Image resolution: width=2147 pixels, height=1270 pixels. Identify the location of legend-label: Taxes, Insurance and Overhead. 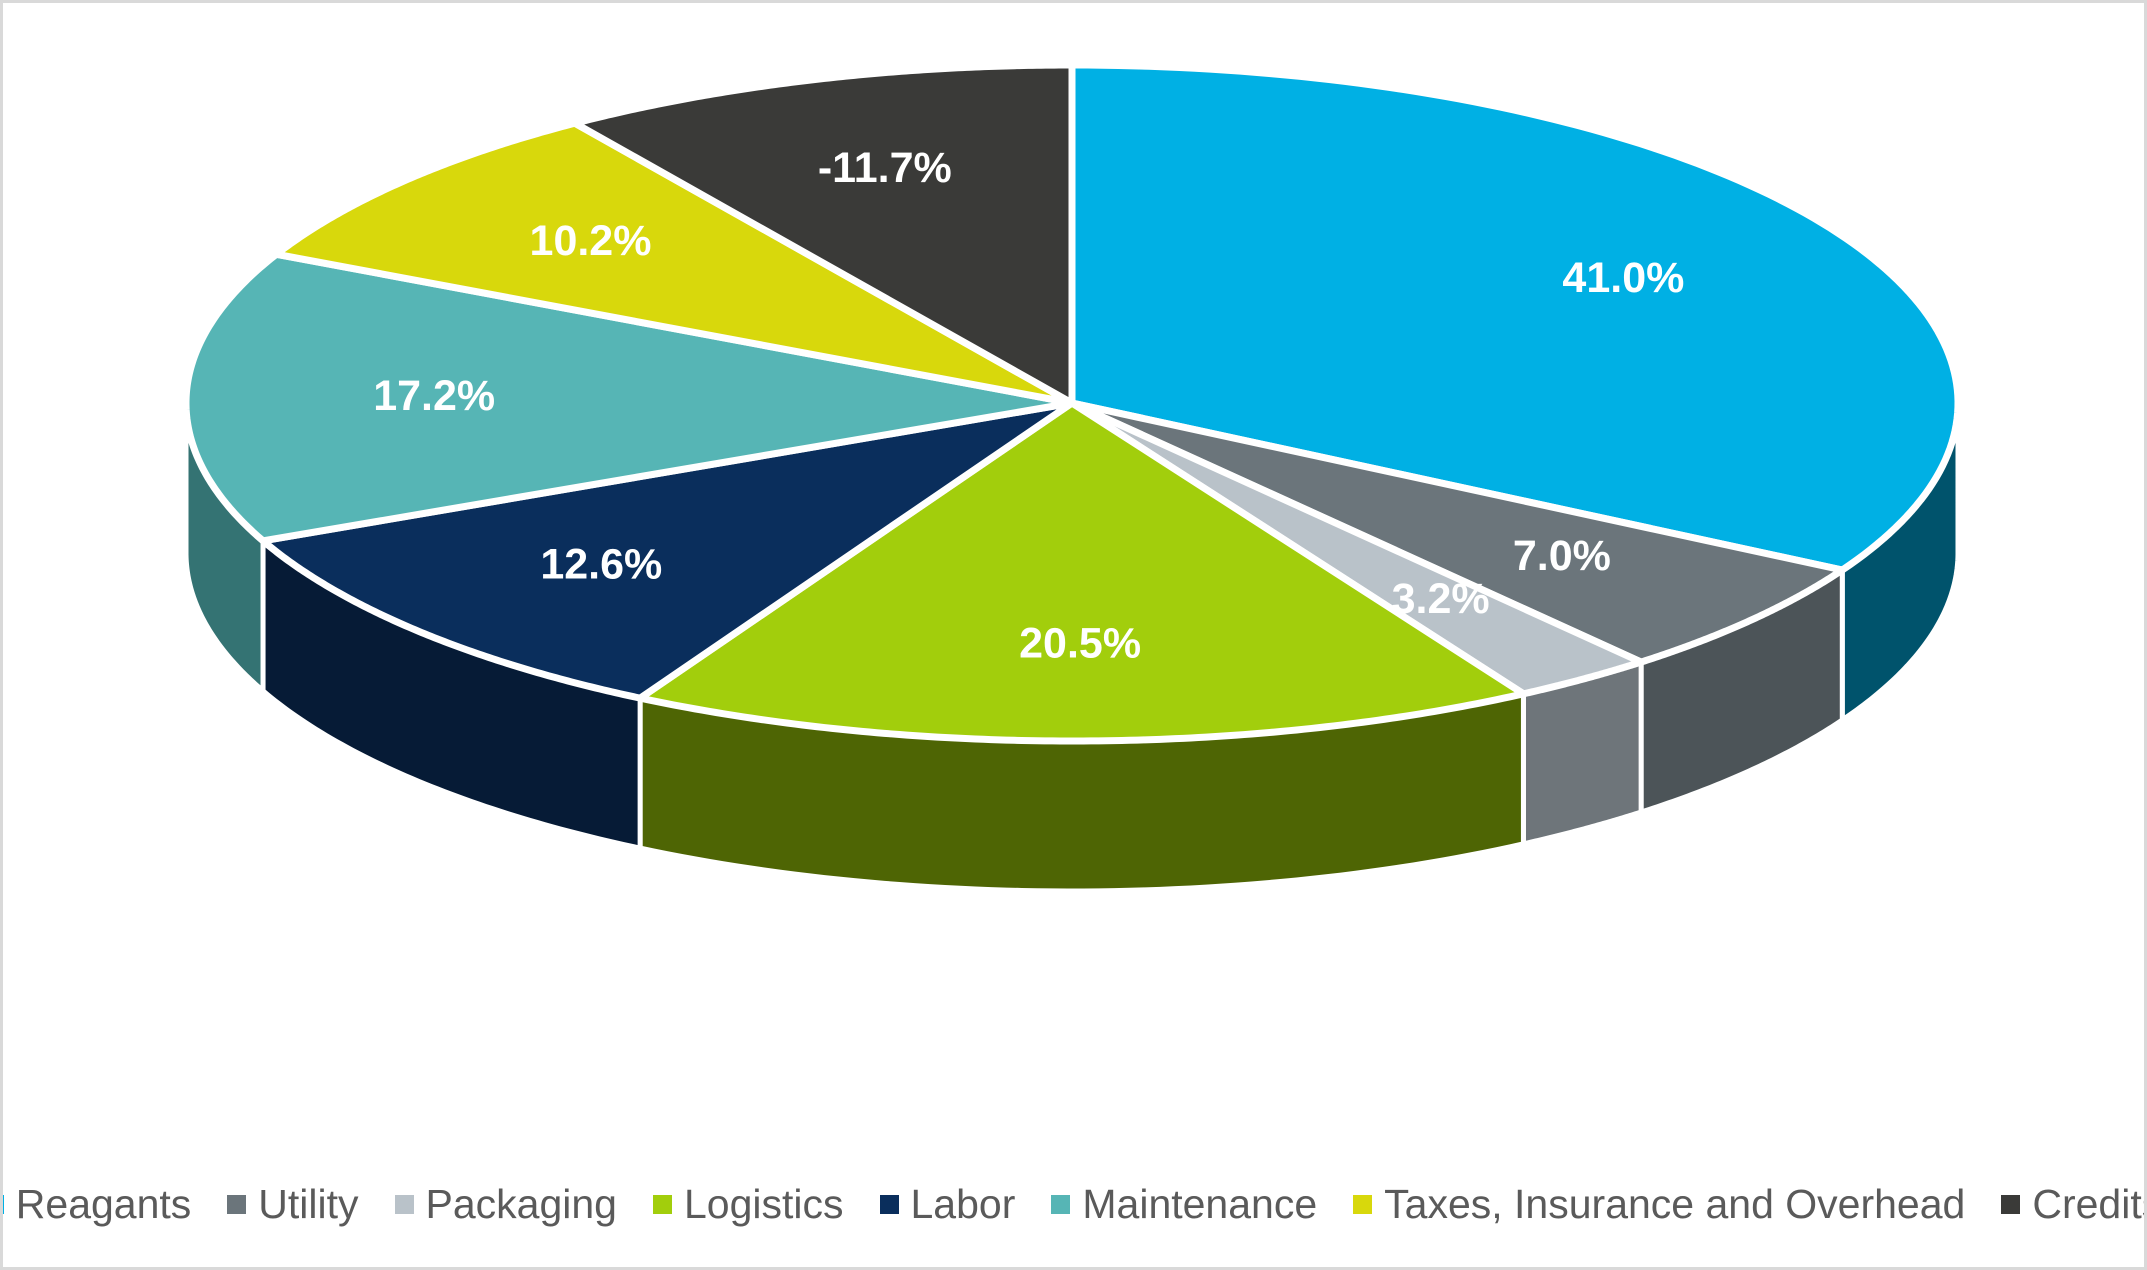
(1675, 1204).